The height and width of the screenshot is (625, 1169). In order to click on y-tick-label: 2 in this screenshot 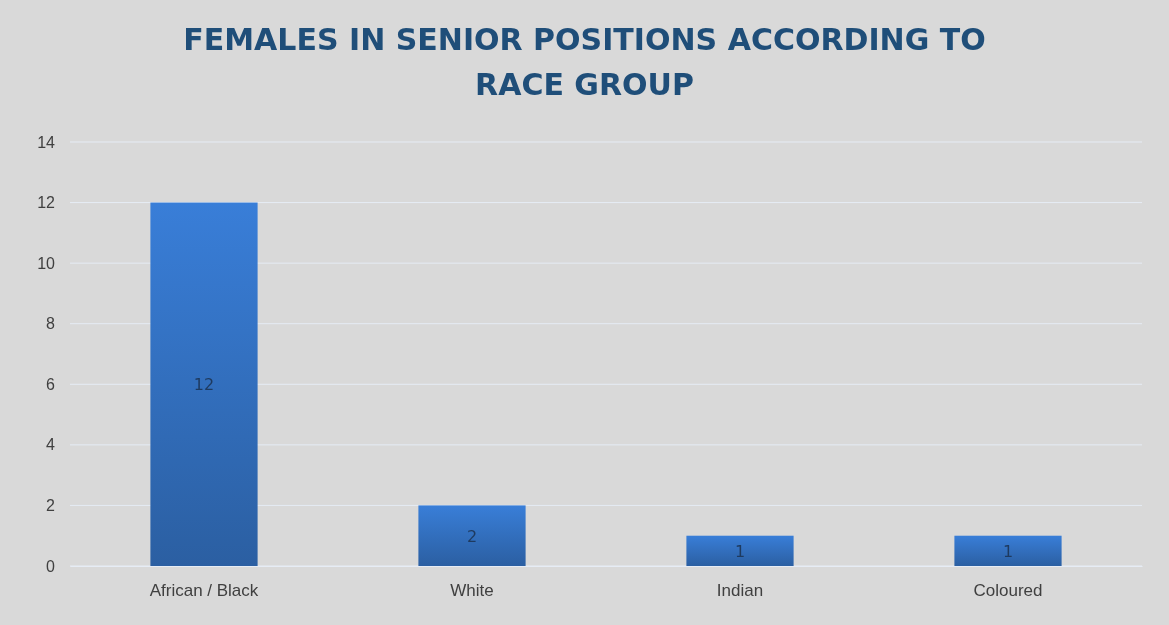, I will do `click(51, 506)`.